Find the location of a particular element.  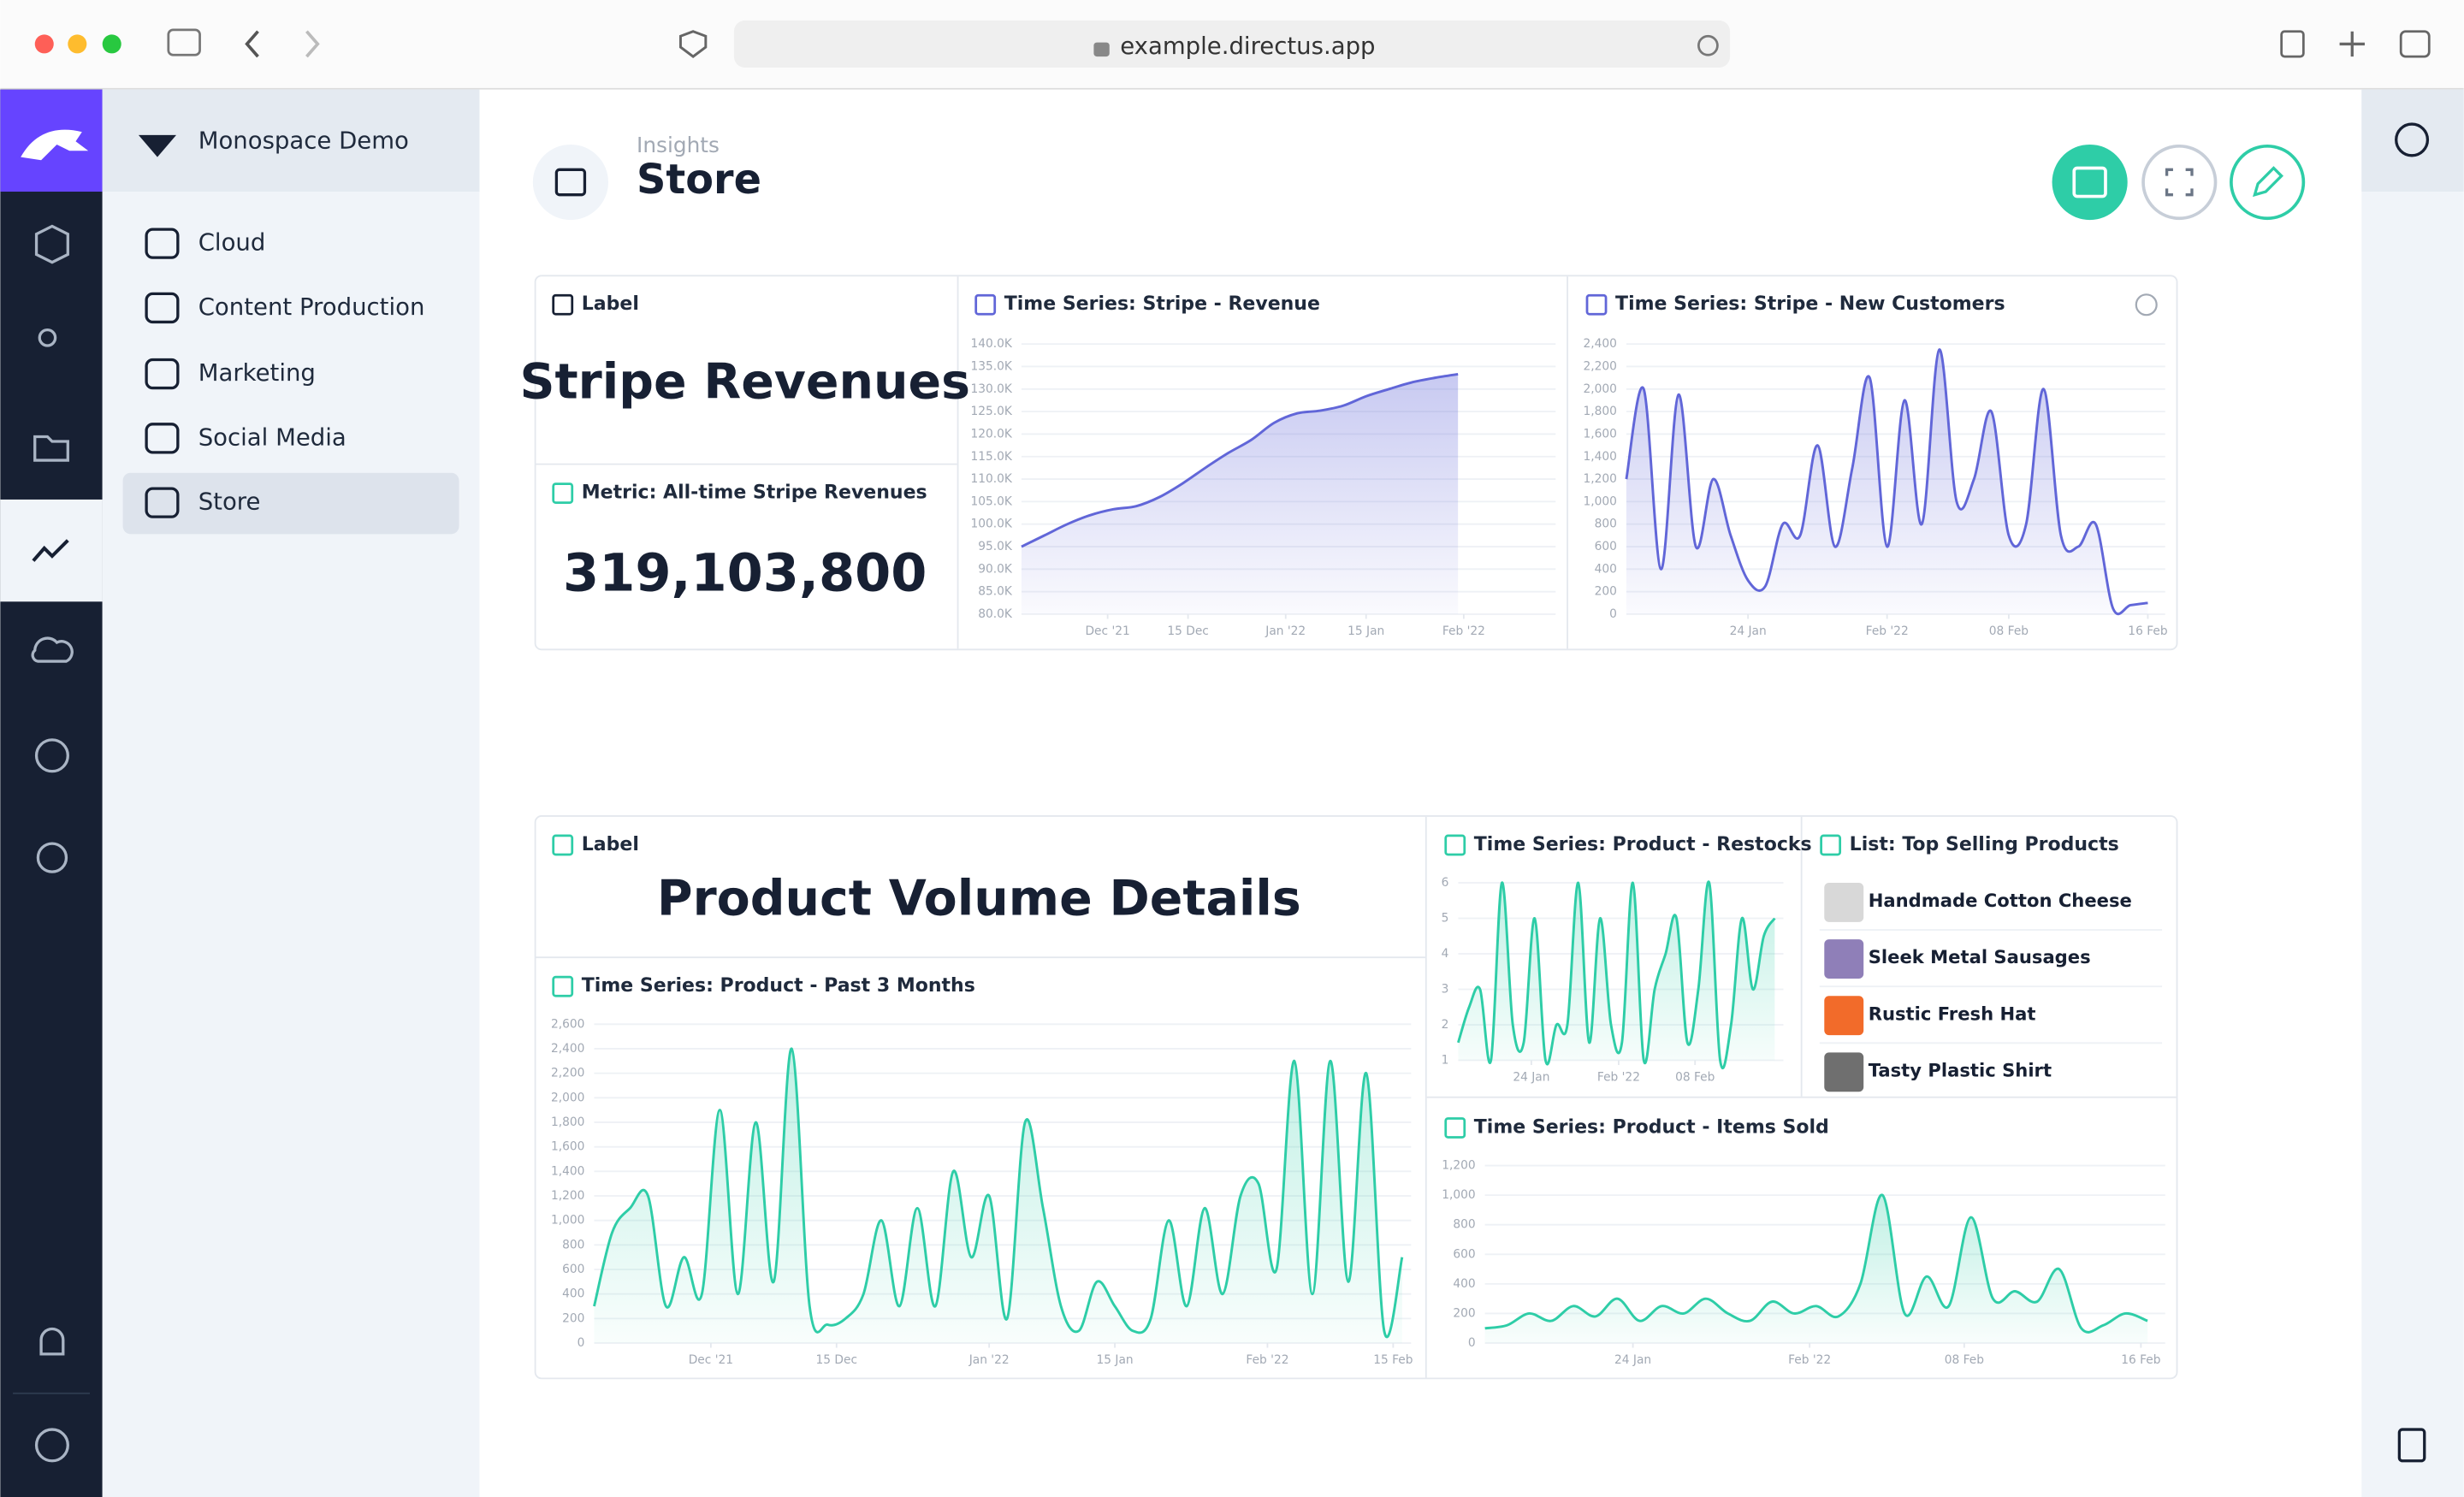

project-name: Monospace Demo is located at coordinates (303, 140).